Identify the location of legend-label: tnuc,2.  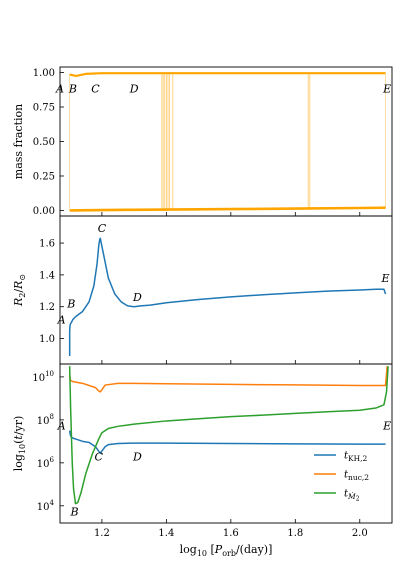
(356, 476).